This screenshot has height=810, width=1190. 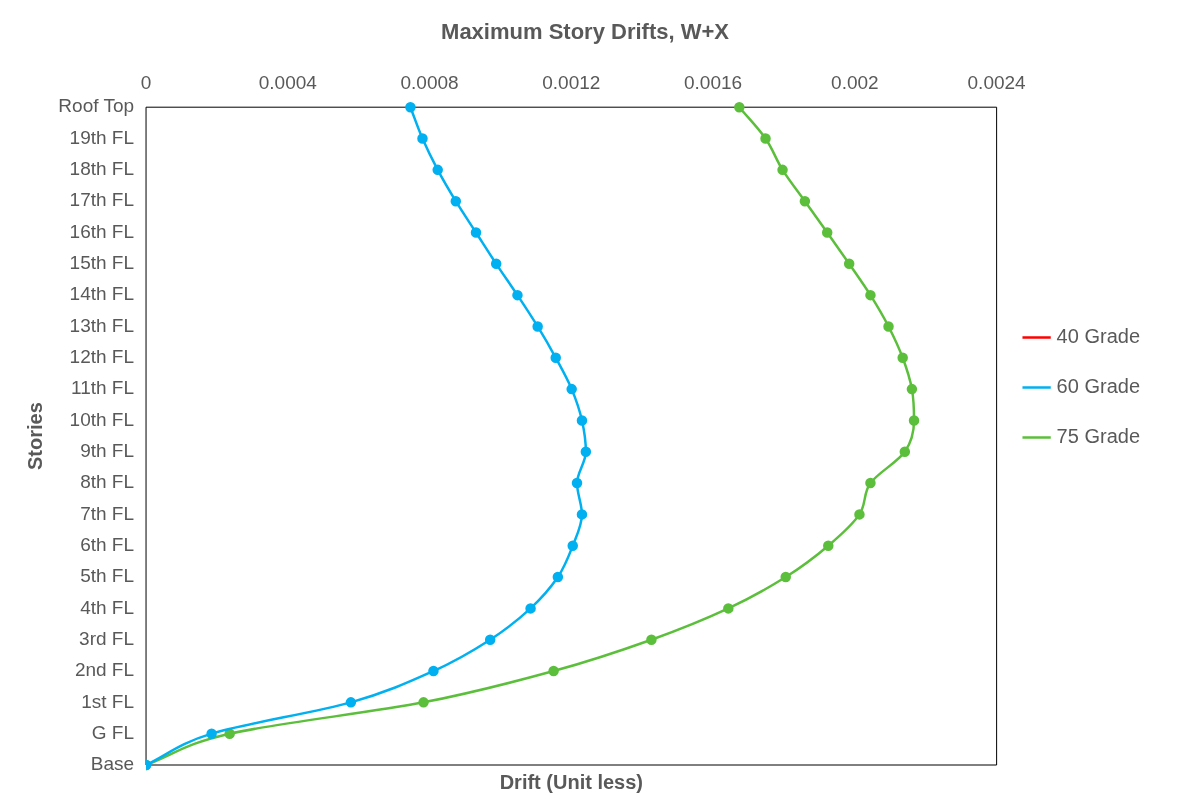 I want to click on y-tick-label: 11th FL, so click(x=103, y=388).